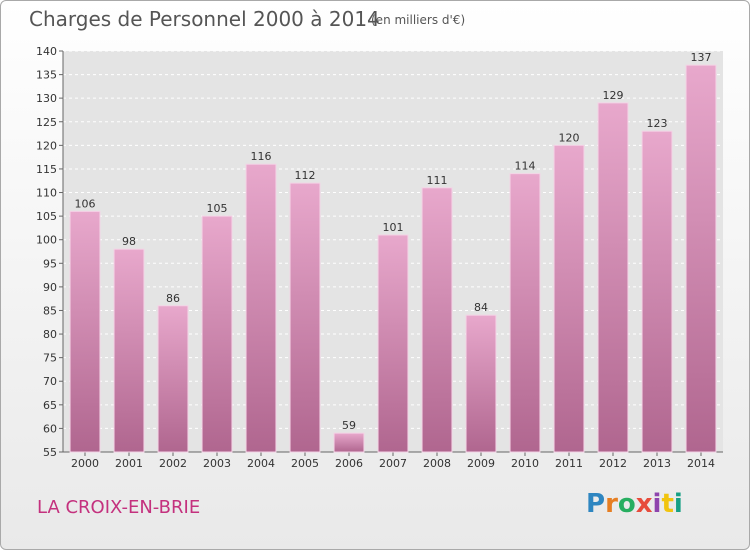 The width and height of the screenshot is (750, 550). I want to click on data-label-2001: 98, so click(129, 241).